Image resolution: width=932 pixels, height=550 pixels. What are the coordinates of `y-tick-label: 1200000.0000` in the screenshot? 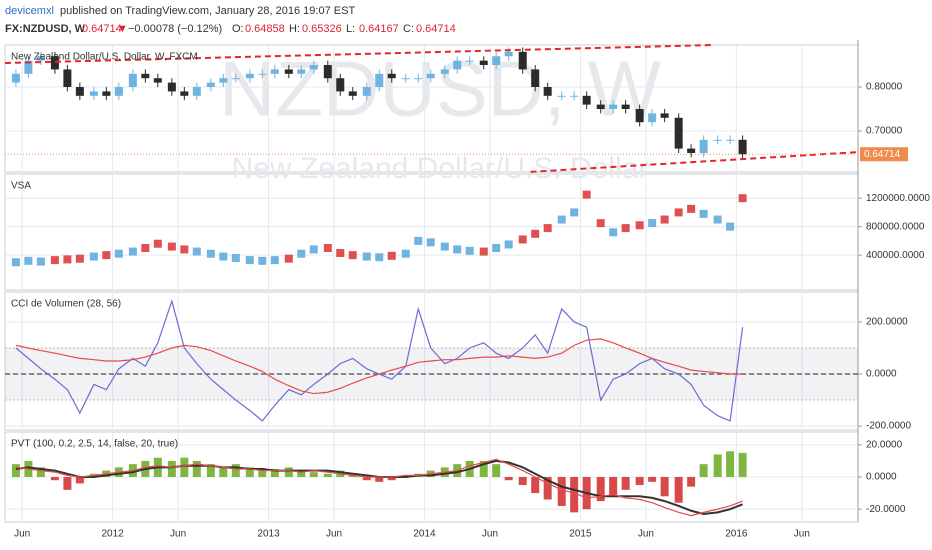 It's located at (898, 198).